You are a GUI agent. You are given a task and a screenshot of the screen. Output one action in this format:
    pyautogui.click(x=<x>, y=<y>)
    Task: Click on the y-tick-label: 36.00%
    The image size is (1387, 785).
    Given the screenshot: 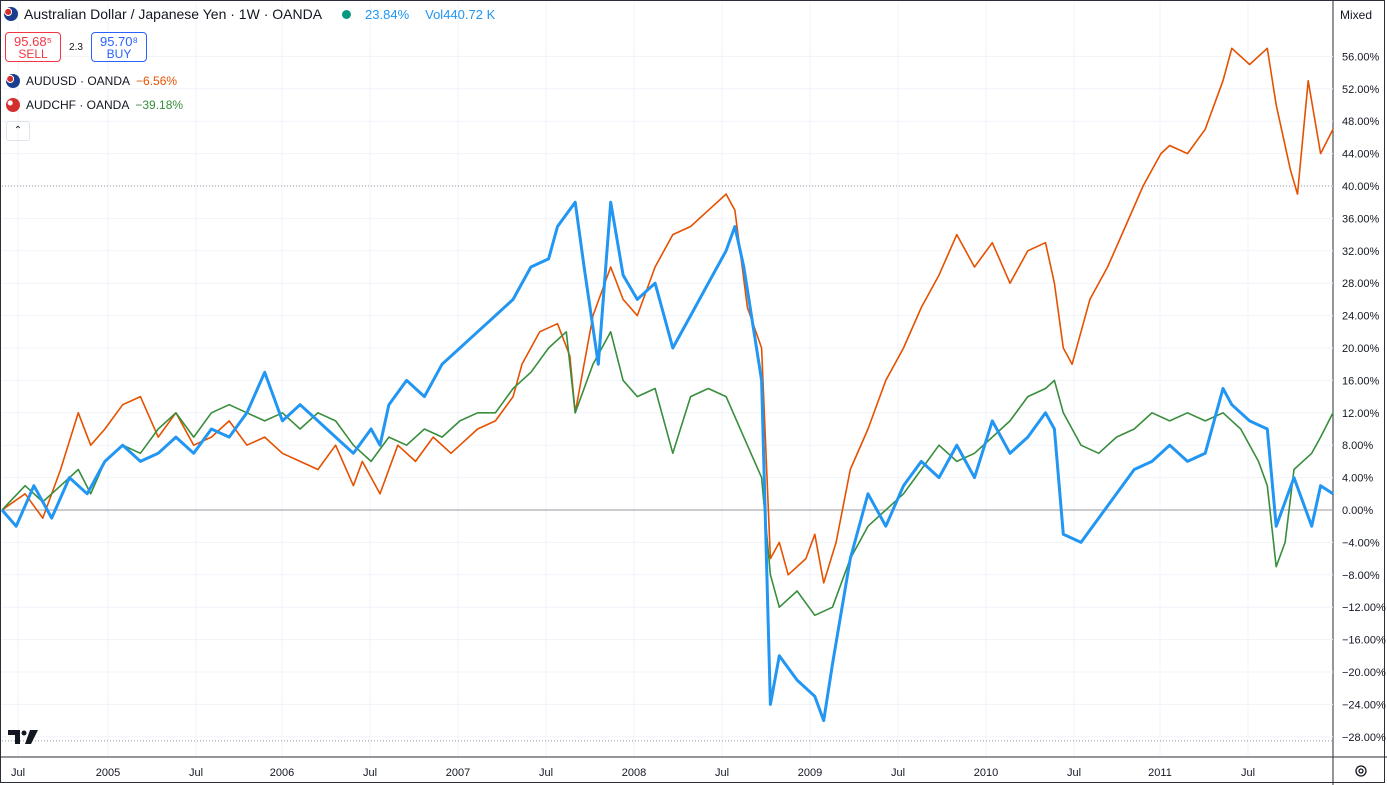 What is the action you would take?
    pyautogui.click(x=1361, y=219)
    